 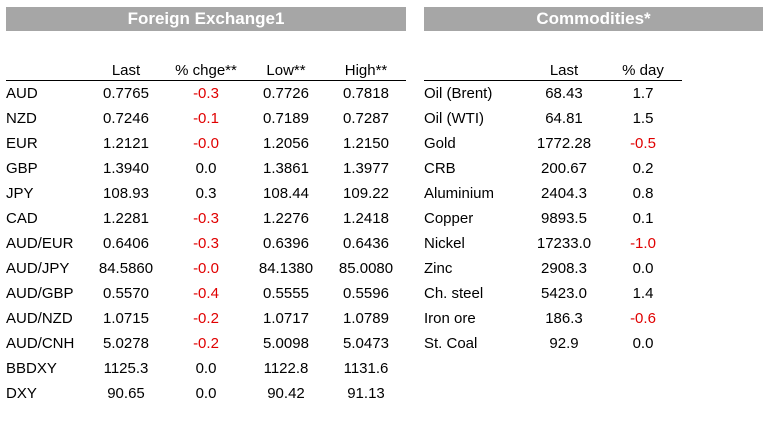 What do you see at coordinates (126, 243) in the screenshot?
I see `last-value: 0.6406` at bounding box center [126, 243].